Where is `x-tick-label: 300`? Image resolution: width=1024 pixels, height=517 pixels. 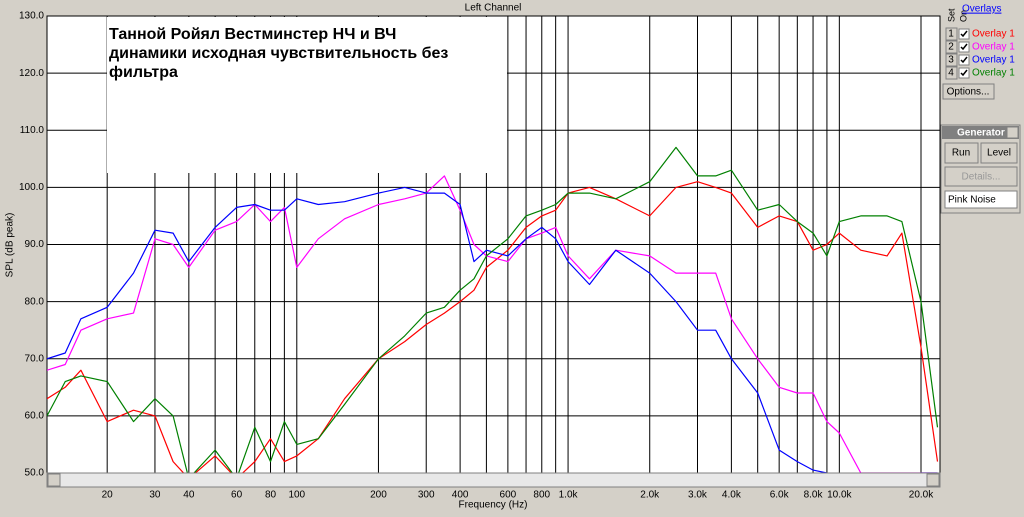
x-tick-label: 300 is located at coordinates (426, 495).